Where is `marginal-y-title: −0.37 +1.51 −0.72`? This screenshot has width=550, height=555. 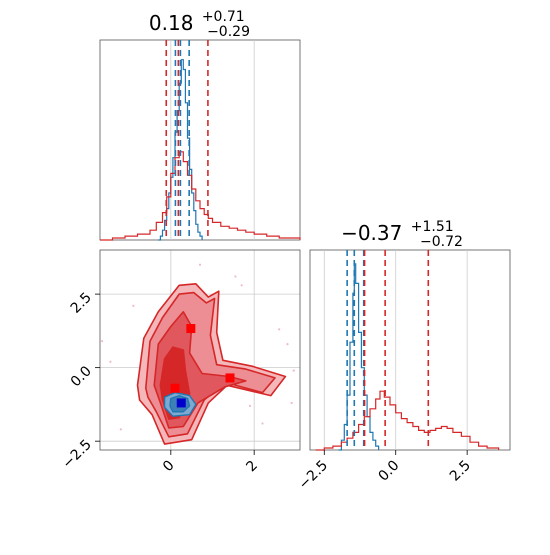
marginal-y-title: −0.37 +1.51 −0.72 is located at coordinates (402, 231).